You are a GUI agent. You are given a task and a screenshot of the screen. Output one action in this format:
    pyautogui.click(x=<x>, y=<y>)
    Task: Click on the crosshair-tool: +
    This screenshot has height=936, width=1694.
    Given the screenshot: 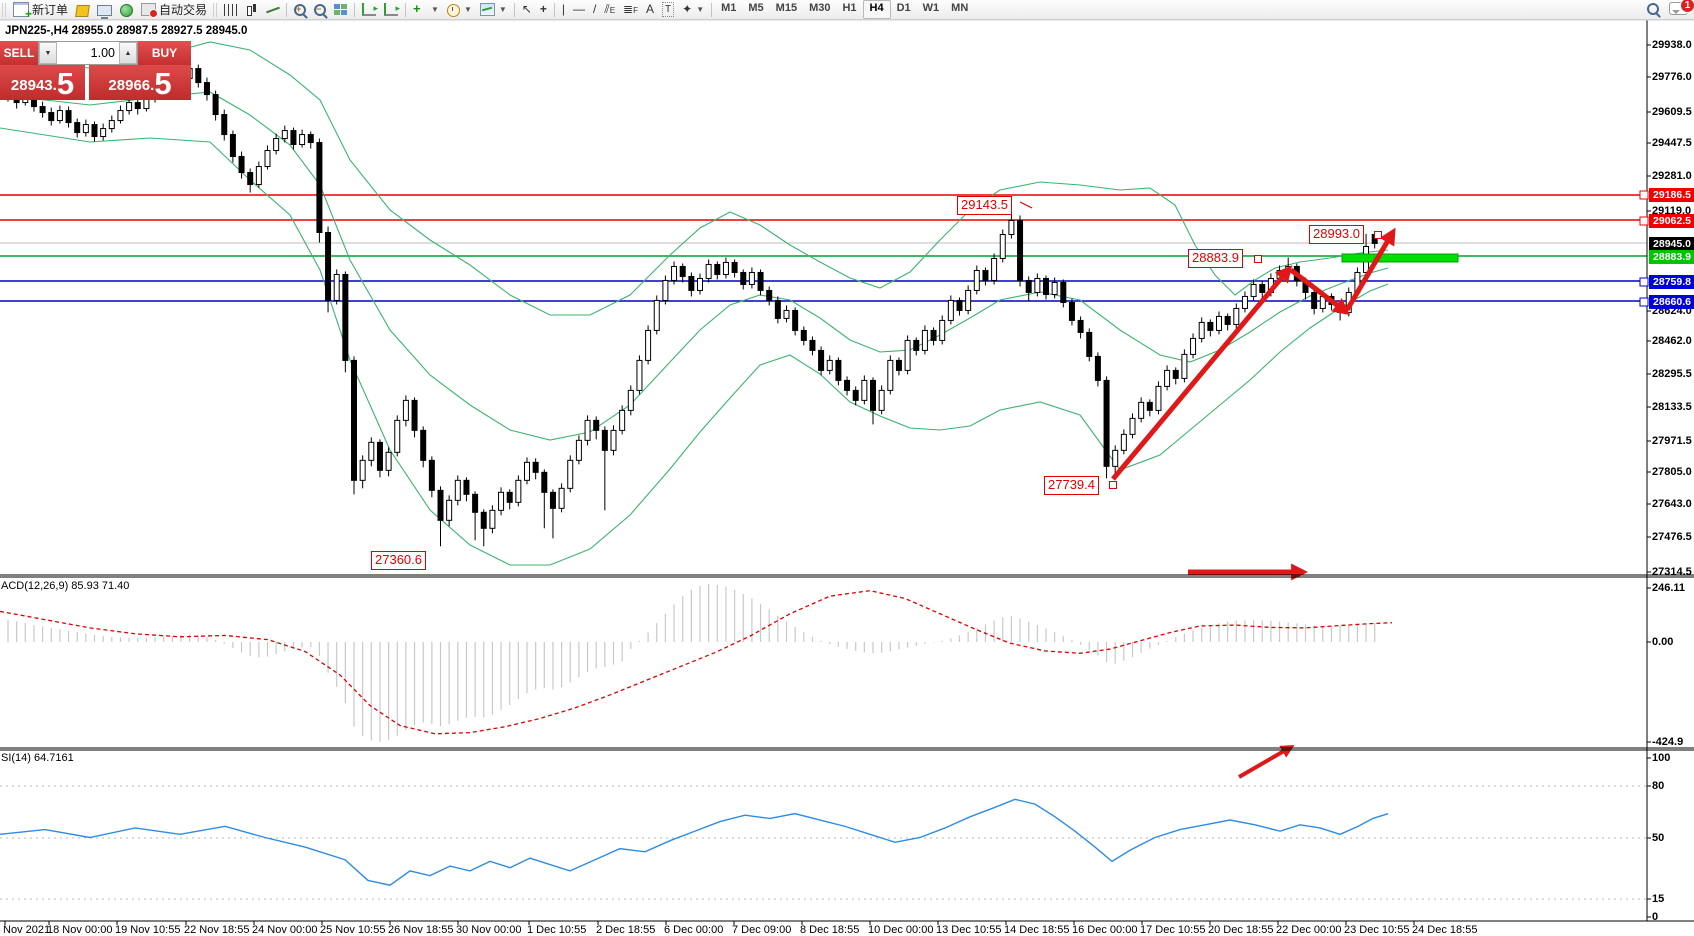 What is the action you would take?
    pyautogui.click(x=543, y=9)
    